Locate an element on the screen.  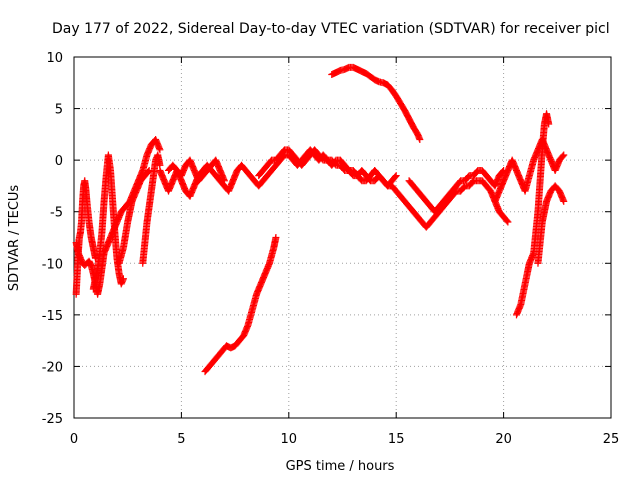
y-tick-label: -25 is located at coordinates (52, 419).